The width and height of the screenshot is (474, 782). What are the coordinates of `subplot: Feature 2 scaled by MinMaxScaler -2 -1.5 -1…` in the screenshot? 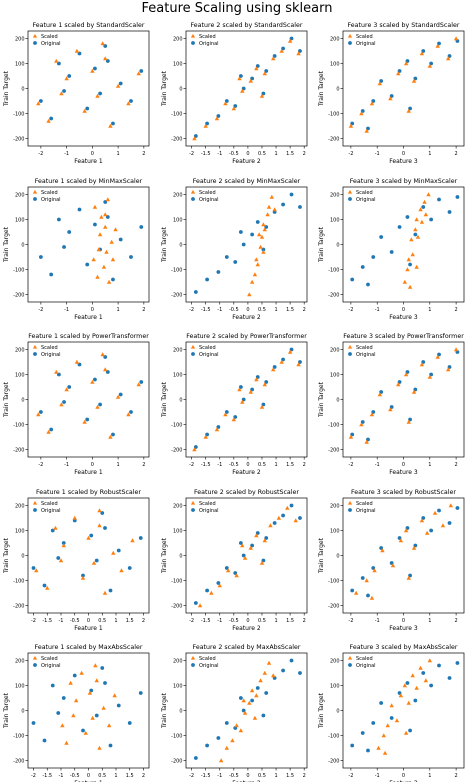 It's located at (234, 249).